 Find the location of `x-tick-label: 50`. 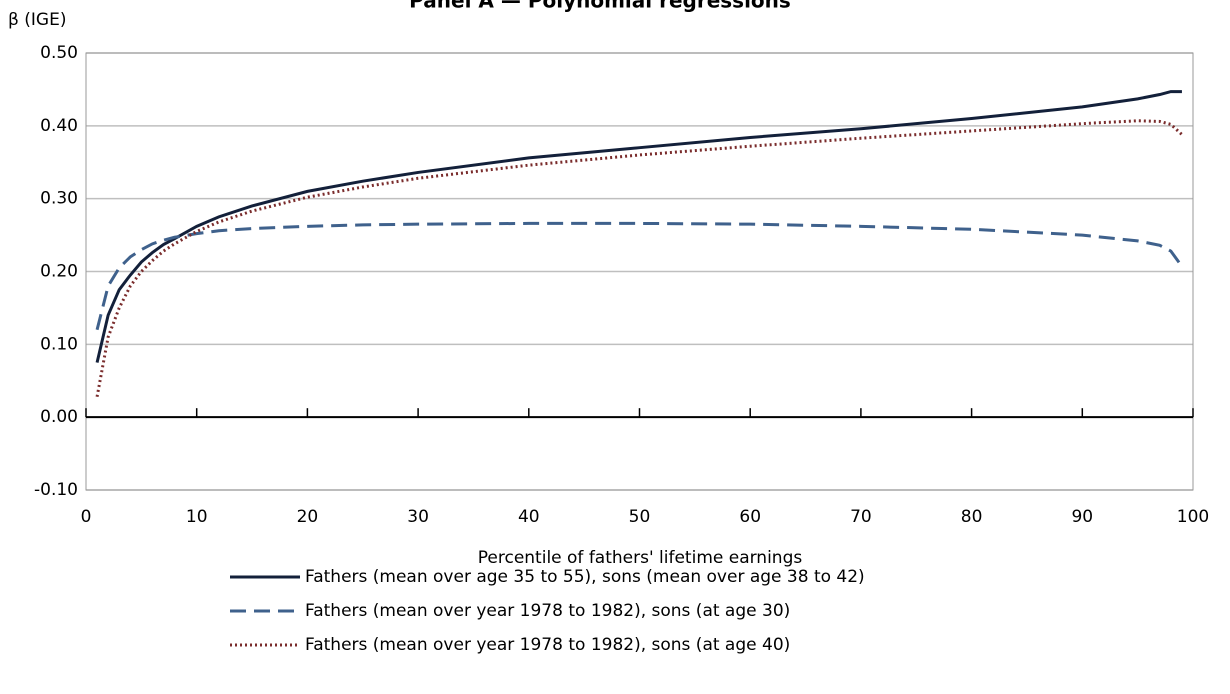

x-tick-label: 50 is located at coordinates (640, 517).